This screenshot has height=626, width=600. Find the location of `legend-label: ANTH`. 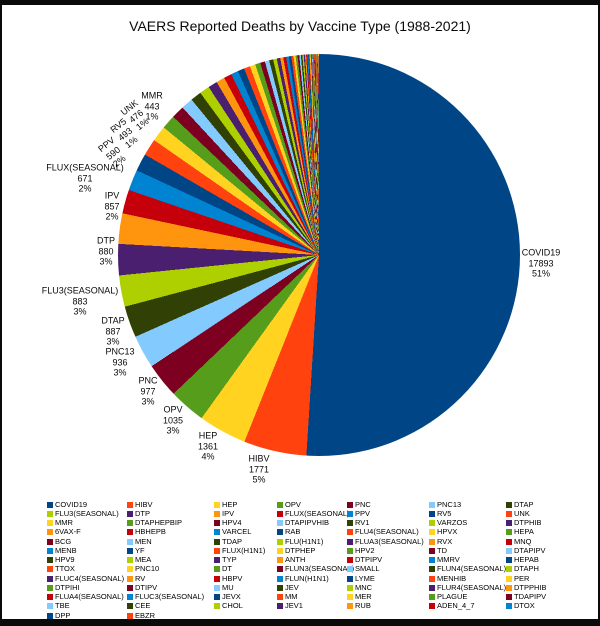

legend-label: ANTH is located at coordinates (295, 560).